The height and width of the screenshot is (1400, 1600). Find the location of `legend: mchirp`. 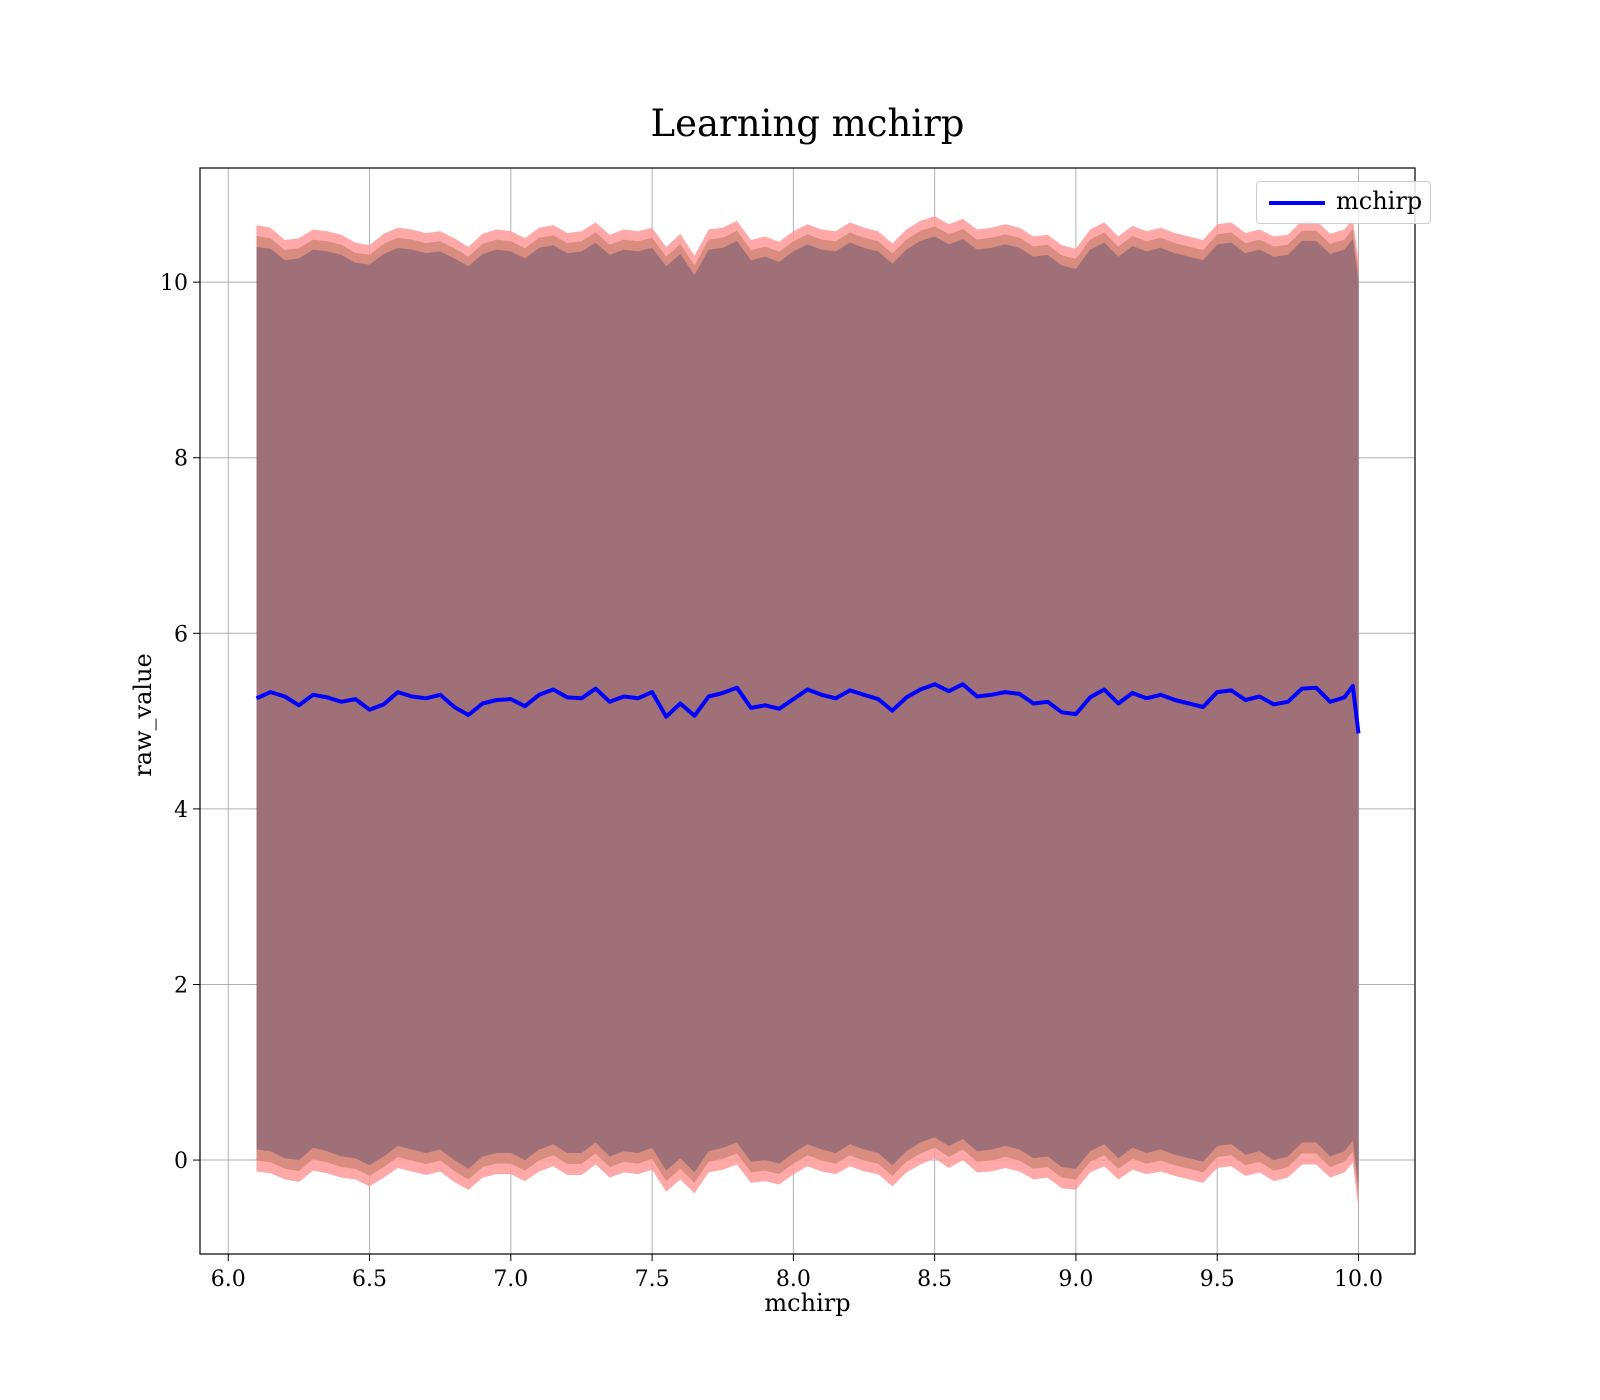

legend: mchirp is located at coordinates (1343, 202).